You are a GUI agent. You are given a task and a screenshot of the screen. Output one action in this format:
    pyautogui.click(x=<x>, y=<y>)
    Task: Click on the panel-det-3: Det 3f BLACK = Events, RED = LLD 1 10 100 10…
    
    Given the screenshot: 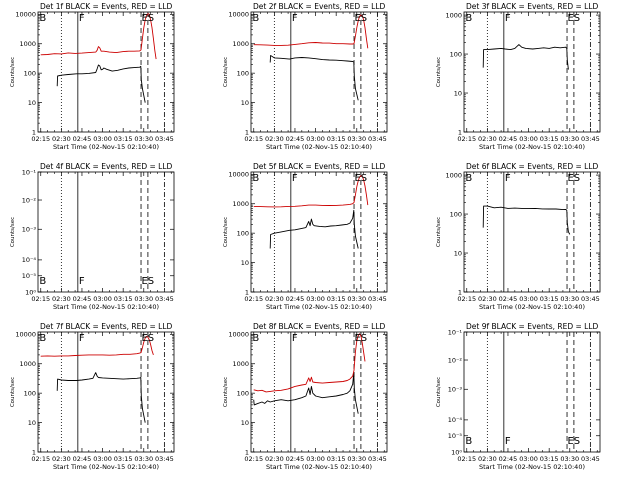 What is the action you would take?
    pyautogui.click(x=518, y=76)
    